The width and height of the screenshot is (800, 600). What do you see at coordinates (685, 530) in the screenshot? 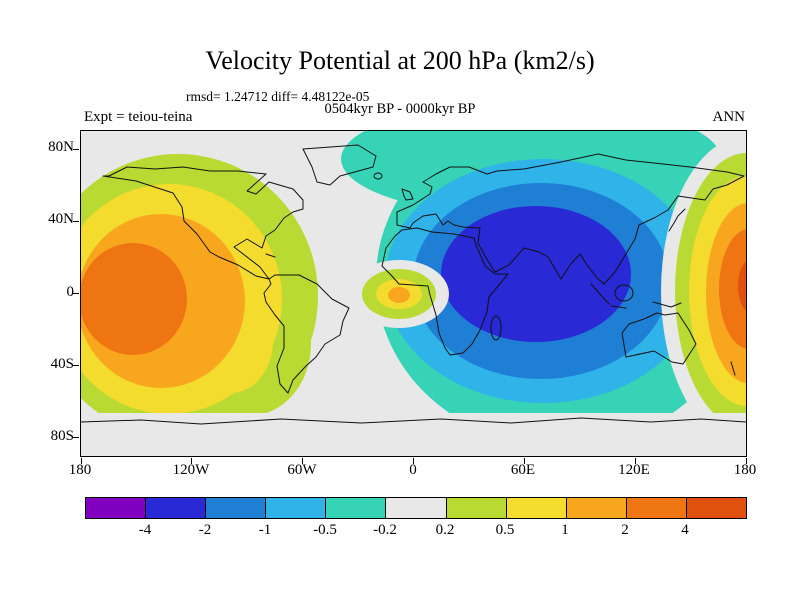
I see `colorbar-boundary-label: 4` at bounding box center [685, 530].